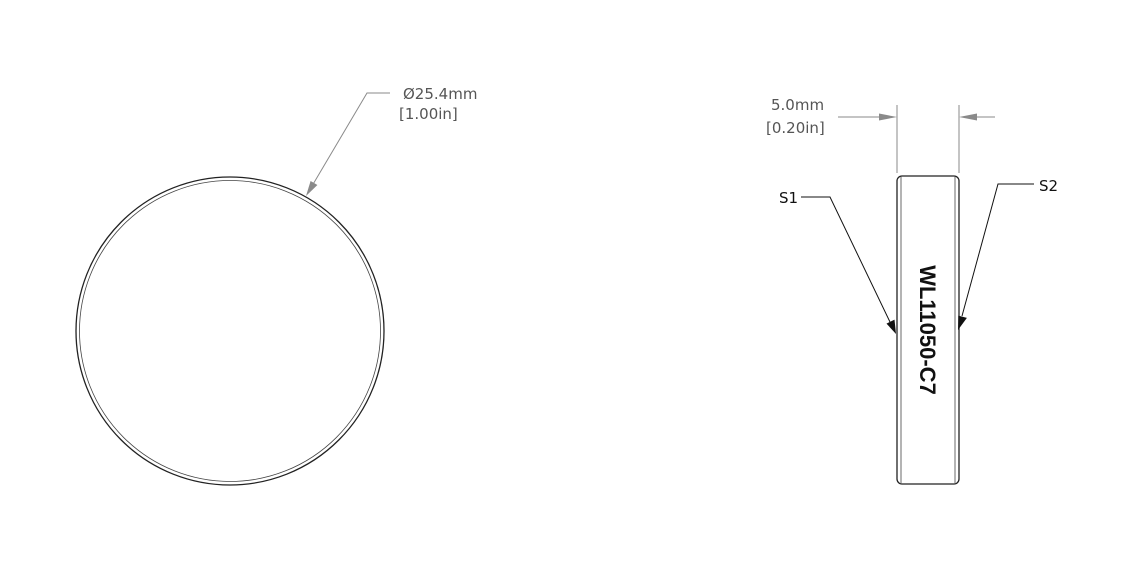 Image resolution: width=1144 pixels, height=576 pixels. What do you see at coordinates (440, 94) in the screenshot?
I see `diameter-mm-label: Ø25.4mm` at bounding box center [440, 94].